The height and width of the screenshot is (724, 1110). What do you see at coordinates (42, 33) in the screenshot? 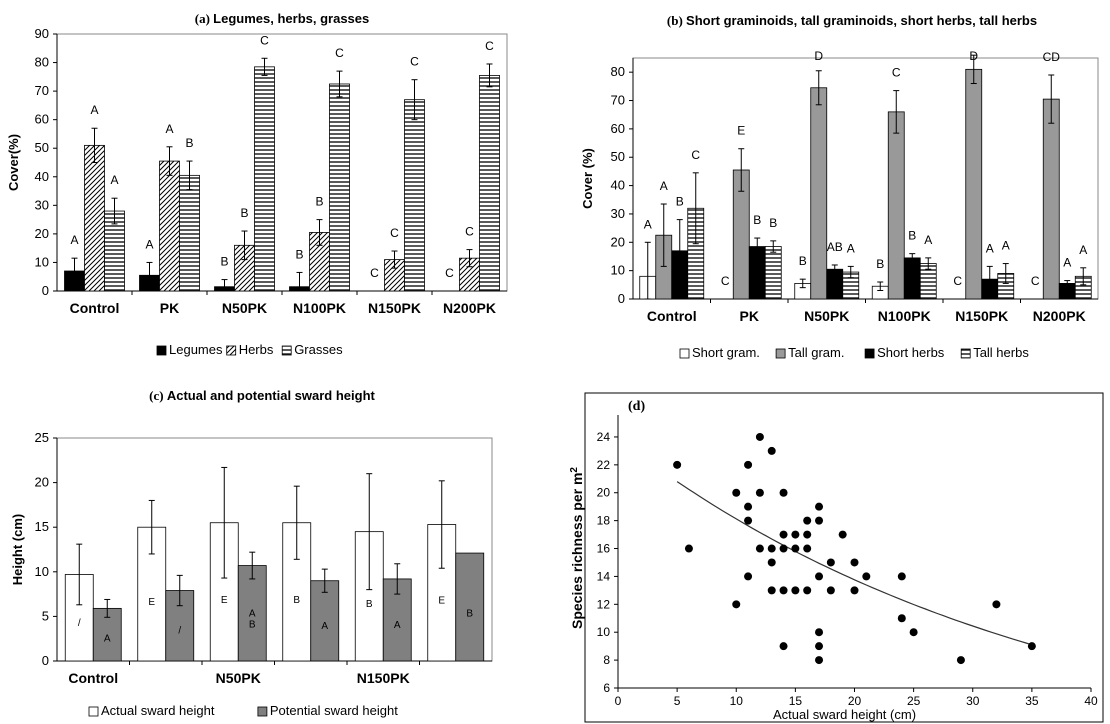
I see `y-tick-label: 90` at bounding box center [42, 33].